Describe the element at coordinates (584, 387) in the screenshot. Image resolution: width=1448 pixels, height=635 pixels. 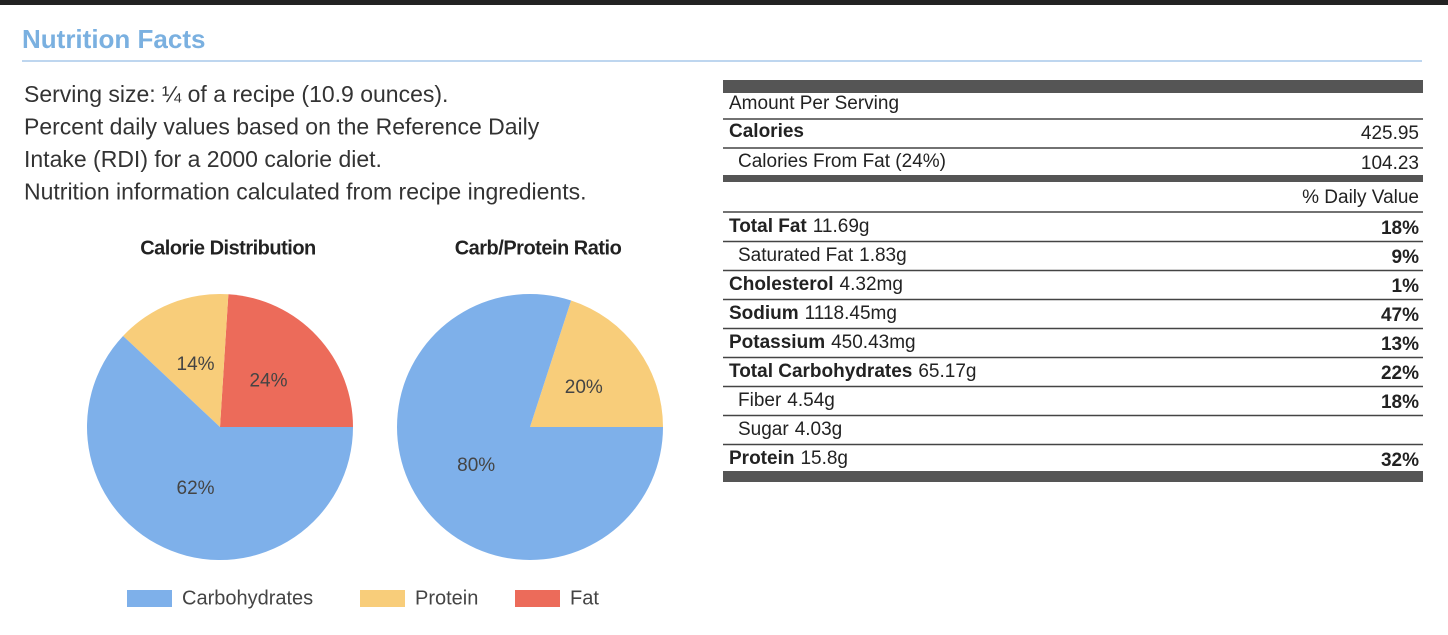
I see `slice-label: 20%` at that location.